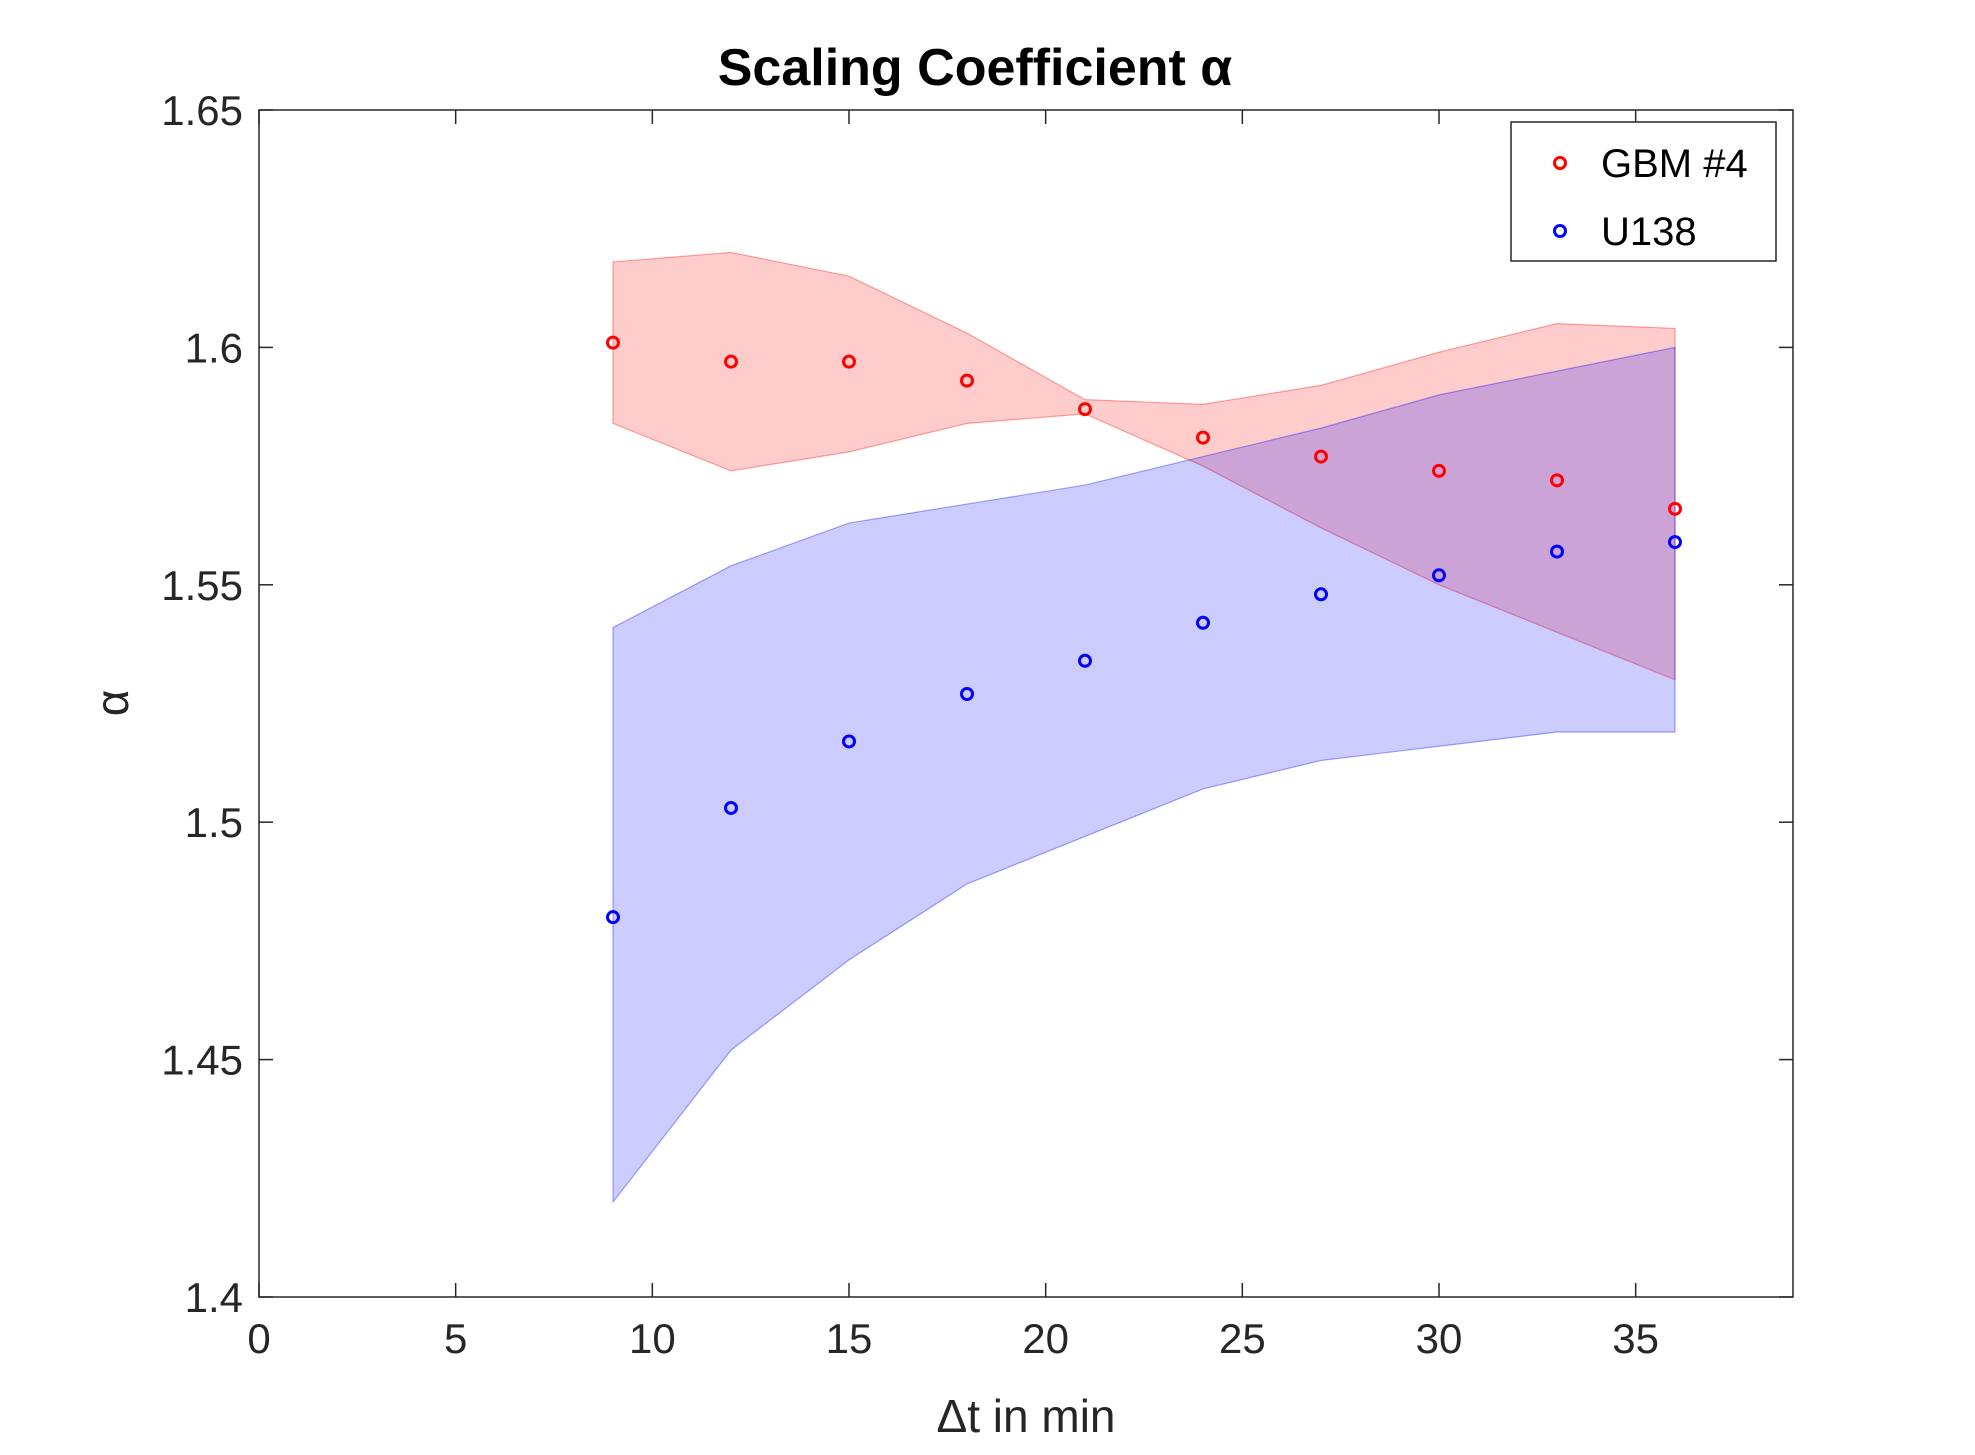 The image size is (1975, 1455). Describe the element at coordinates (214, 347) in the screenshot. I see `y-tick-label: 1.6` at that location.